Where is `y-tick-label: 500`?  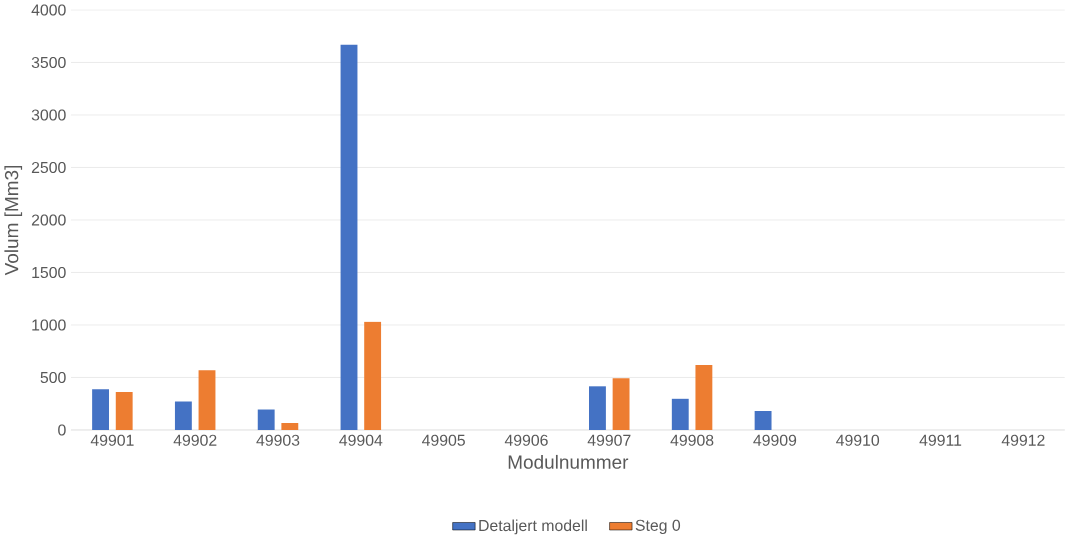 y-tick-label: 500 is located at coordinates (53, 377).